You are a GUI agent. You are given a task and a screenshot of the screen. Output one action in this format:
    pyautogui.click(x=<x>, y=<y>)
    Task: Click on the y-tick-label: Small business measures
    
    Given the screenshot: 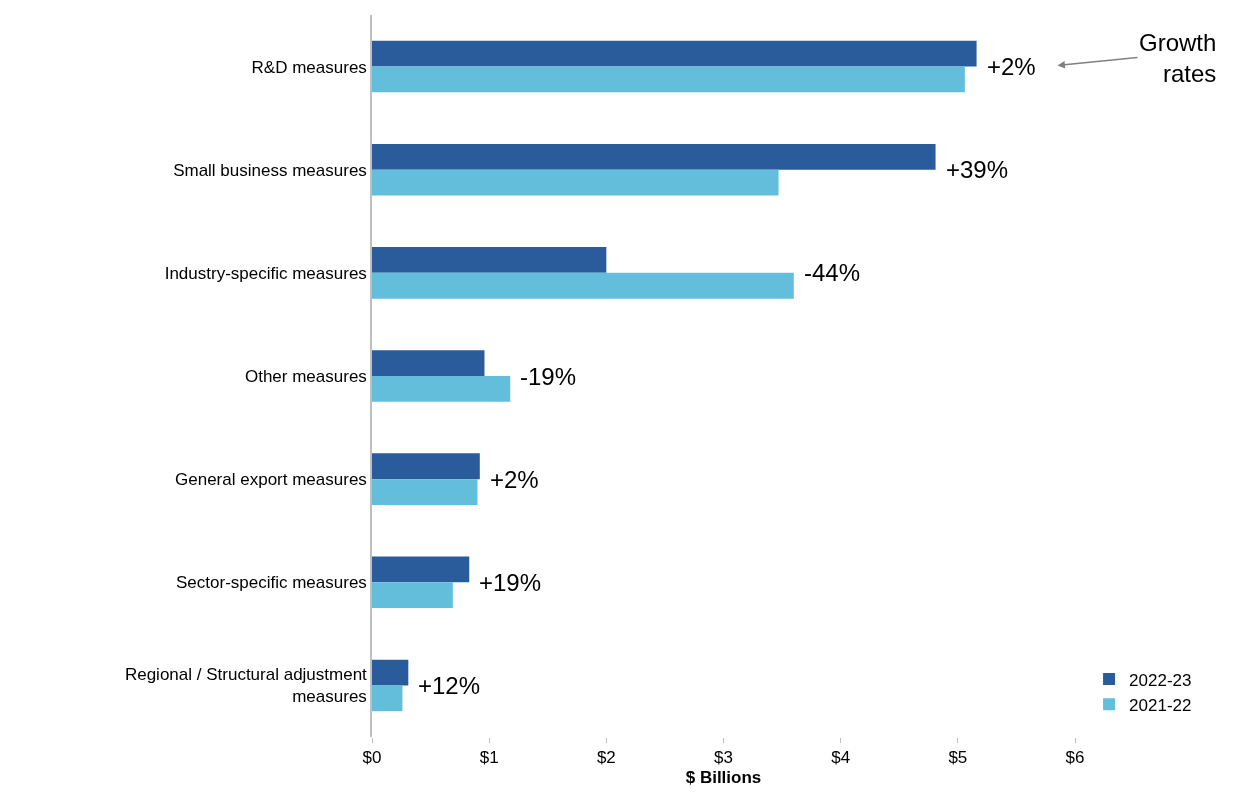 What is the action you would take?
    pyautogui.click(x=270, y=170)
    